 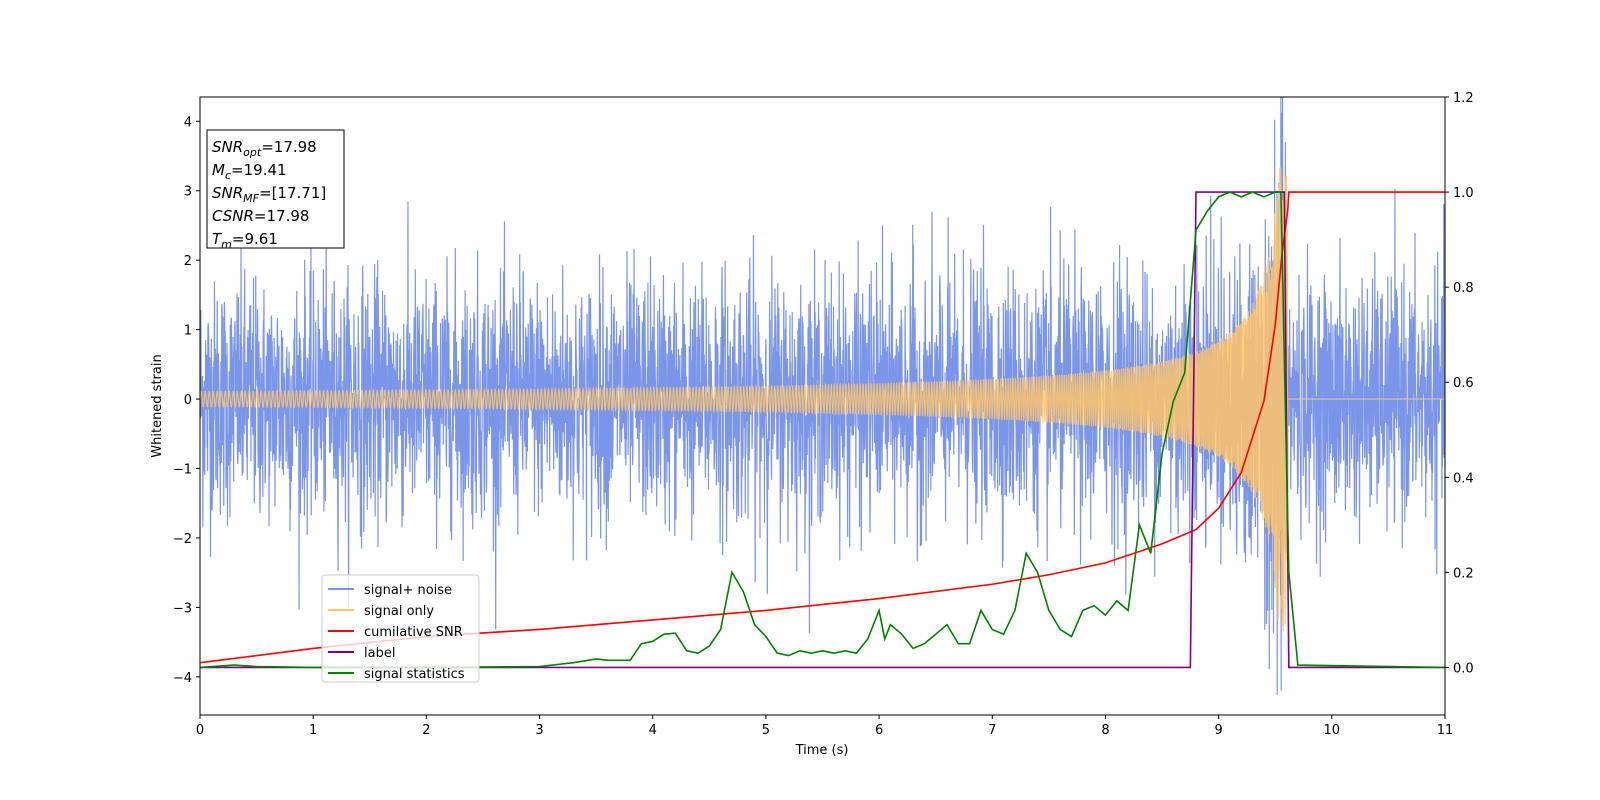 I want to click on y-right-tick-label: 0.8, so click(x=1463, y=288).